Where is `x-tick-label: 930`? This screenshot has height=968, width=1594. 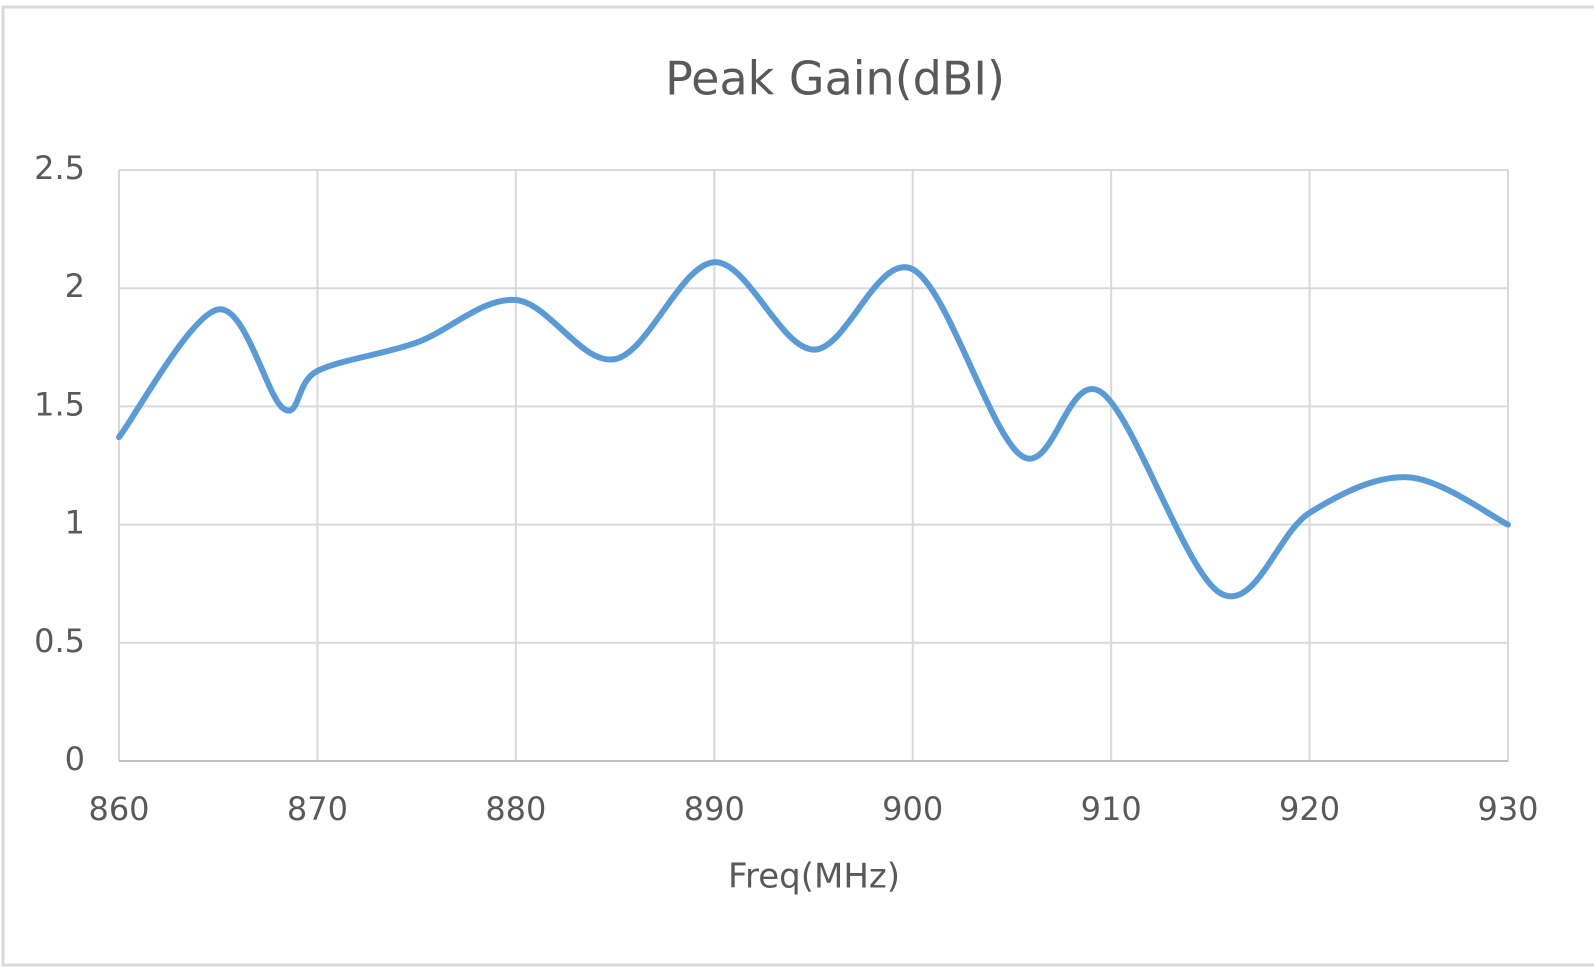
x-tick-label: 930 is located at coordinates (1507, 809).